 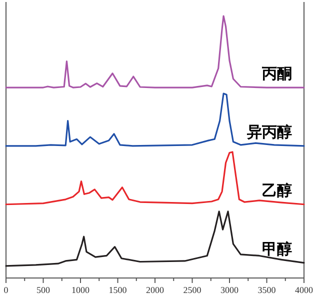 What do you see at coordinates (43, 290) in the screenshot?
I see `x-tick-label: 500` at bounding box center [43, 290].